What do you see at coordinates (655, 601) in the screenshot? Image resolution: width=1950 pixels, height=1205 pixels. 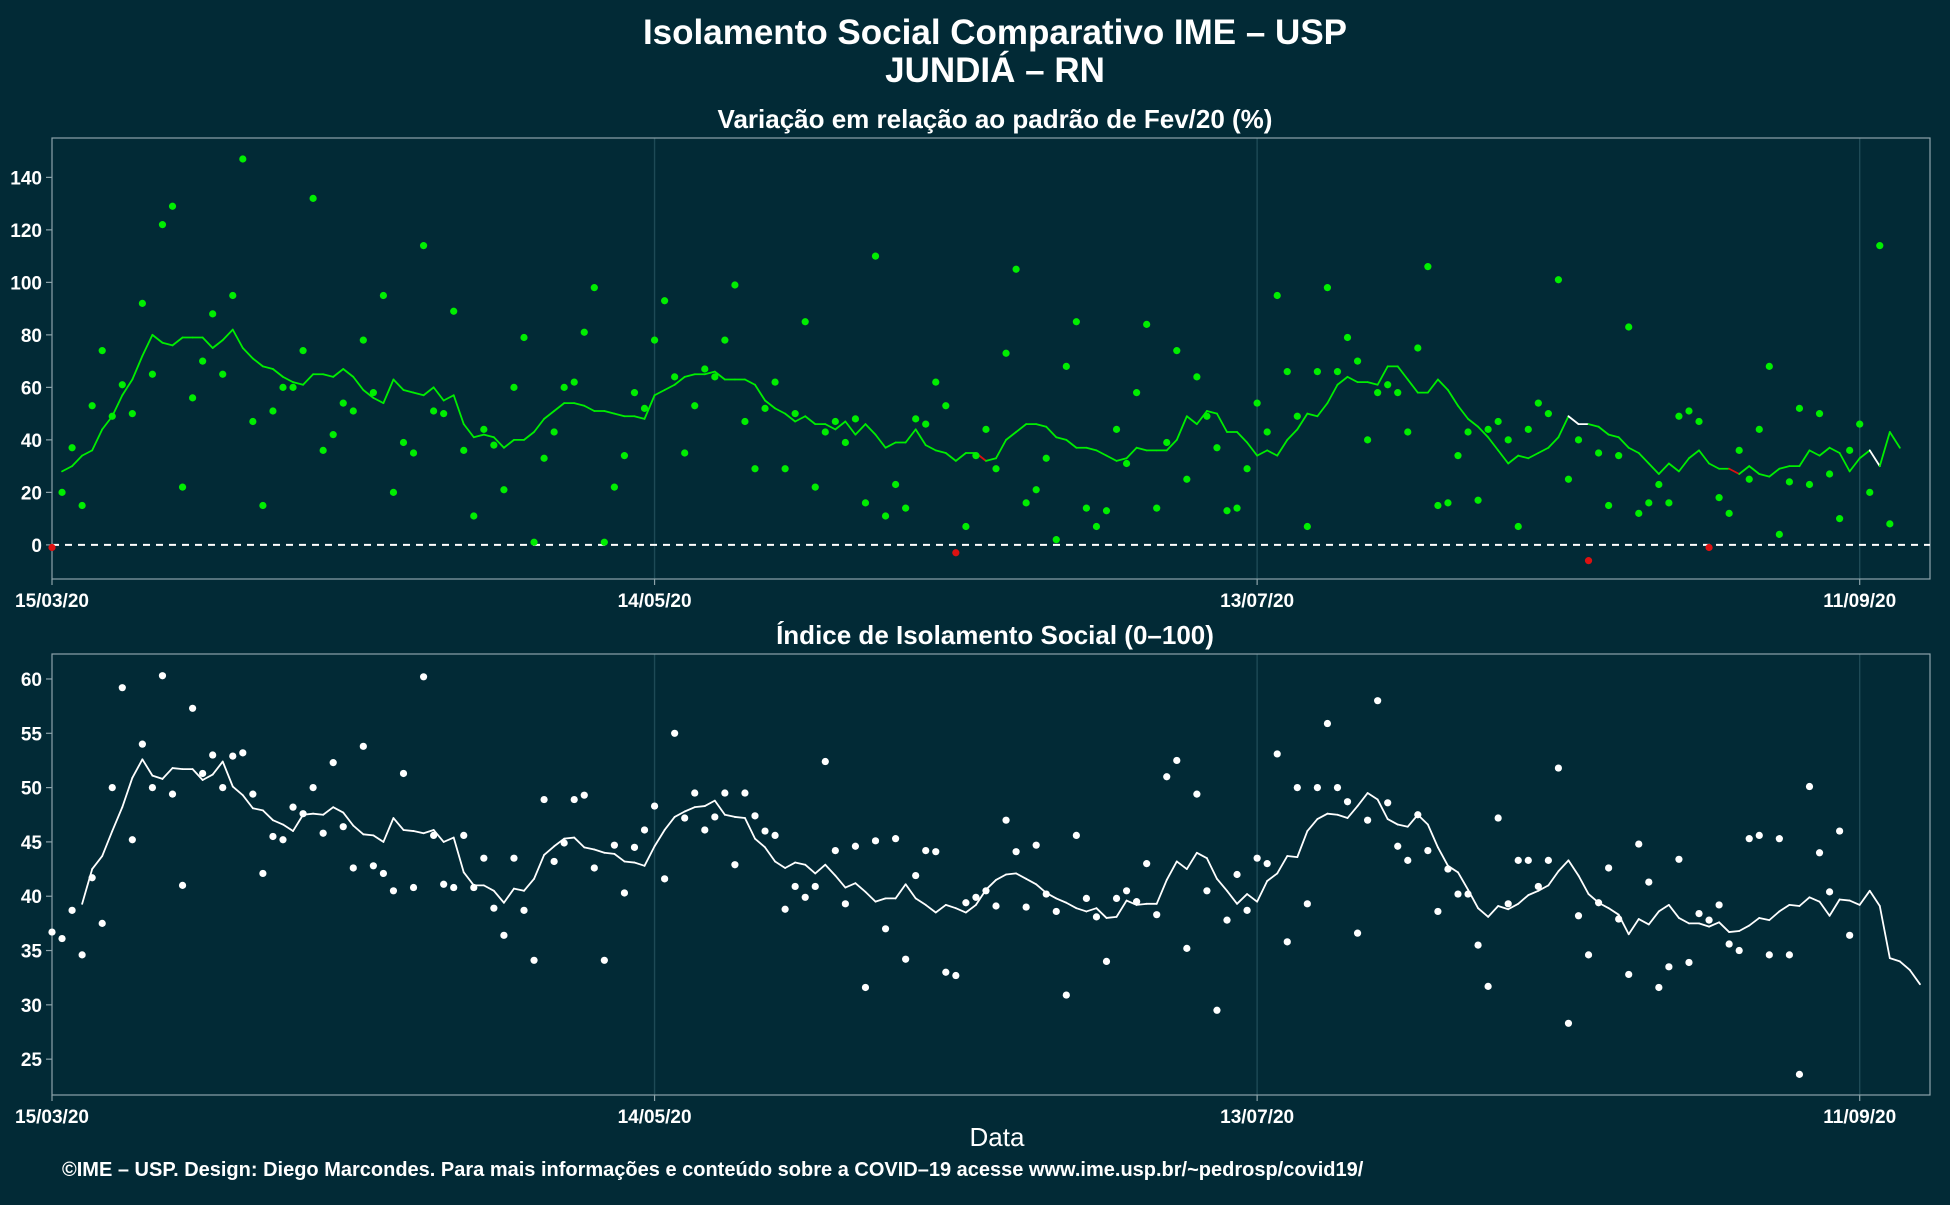 I see `x-tick-label: 14/05/20` at bounding box center [655, 601].